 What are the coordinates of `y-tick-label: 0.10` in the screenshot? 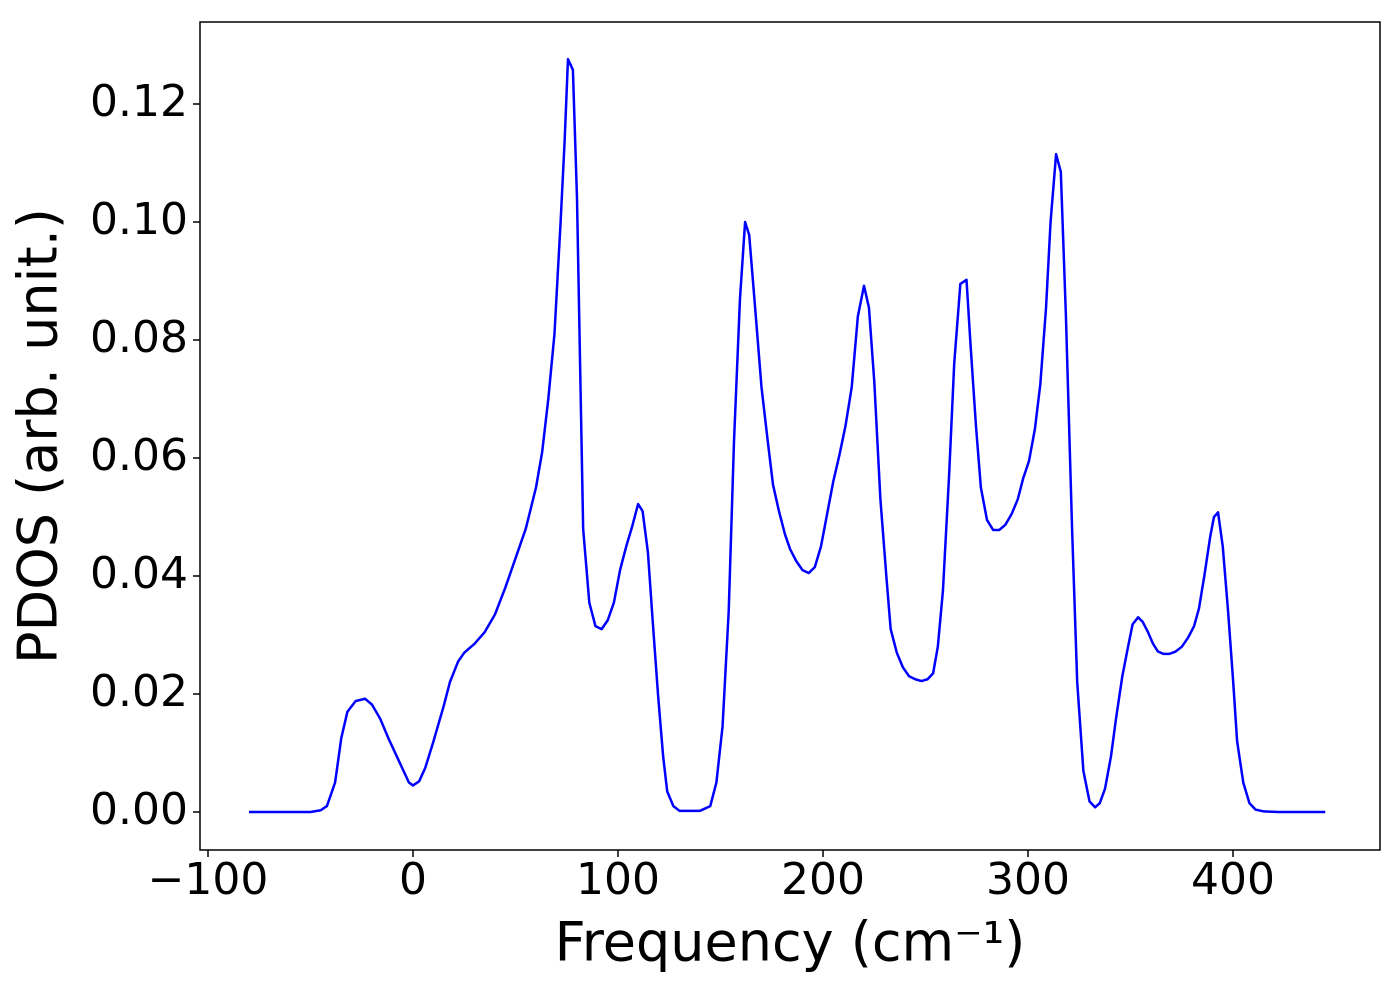 It's located at (139, 219).